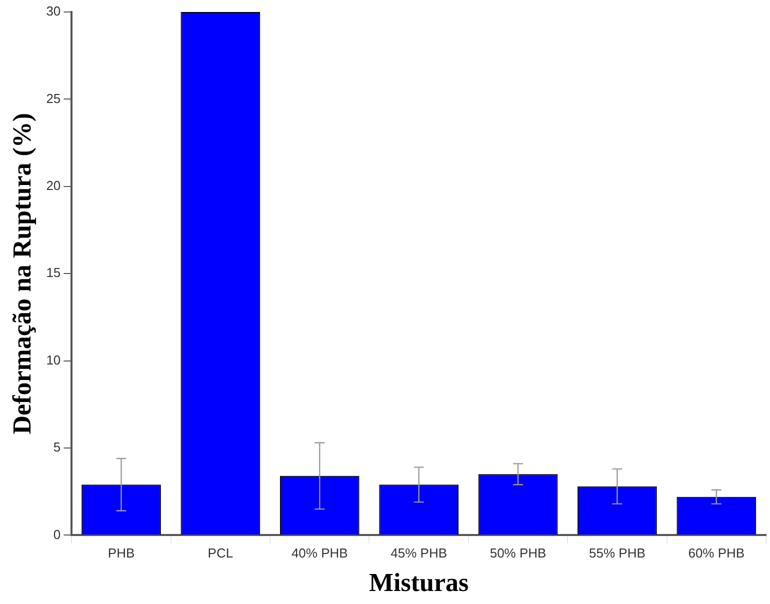 The image size is (770, 604). I want to click on y-tick-label: 5, so click(57, 447).